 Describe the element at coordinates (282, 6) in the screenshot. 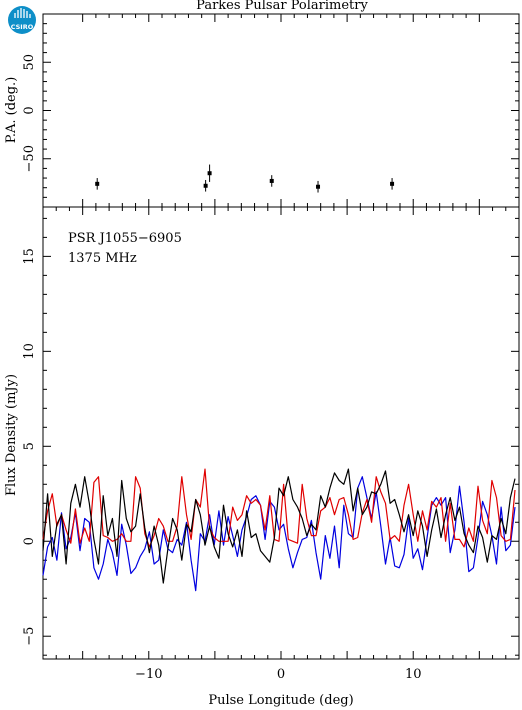

I see `figure-title: Parkes Pulsar Polarimetry` at that location.